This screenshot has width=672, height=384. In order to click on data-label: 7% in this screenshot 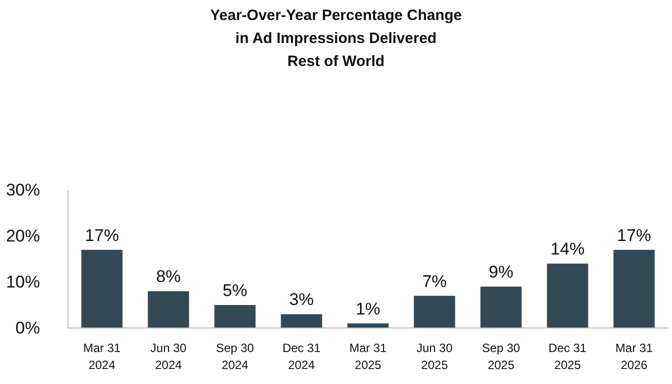, I will do `click(434, 281)`.